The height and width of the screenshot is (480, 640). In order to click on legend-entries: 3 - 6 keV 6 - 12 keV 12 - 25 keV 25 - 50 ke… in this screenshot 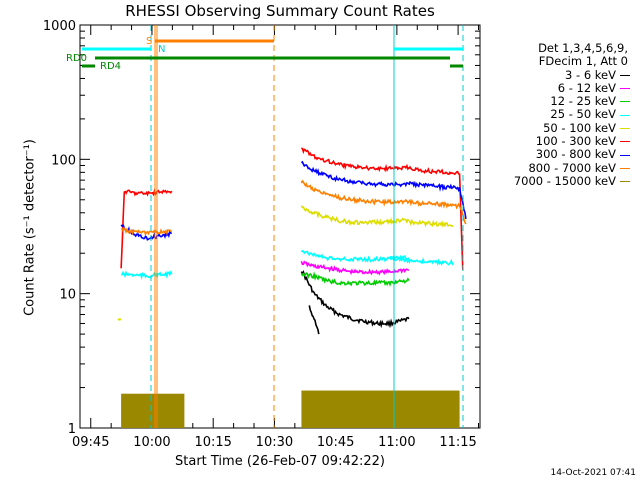, I will do `click(555, 128)`.